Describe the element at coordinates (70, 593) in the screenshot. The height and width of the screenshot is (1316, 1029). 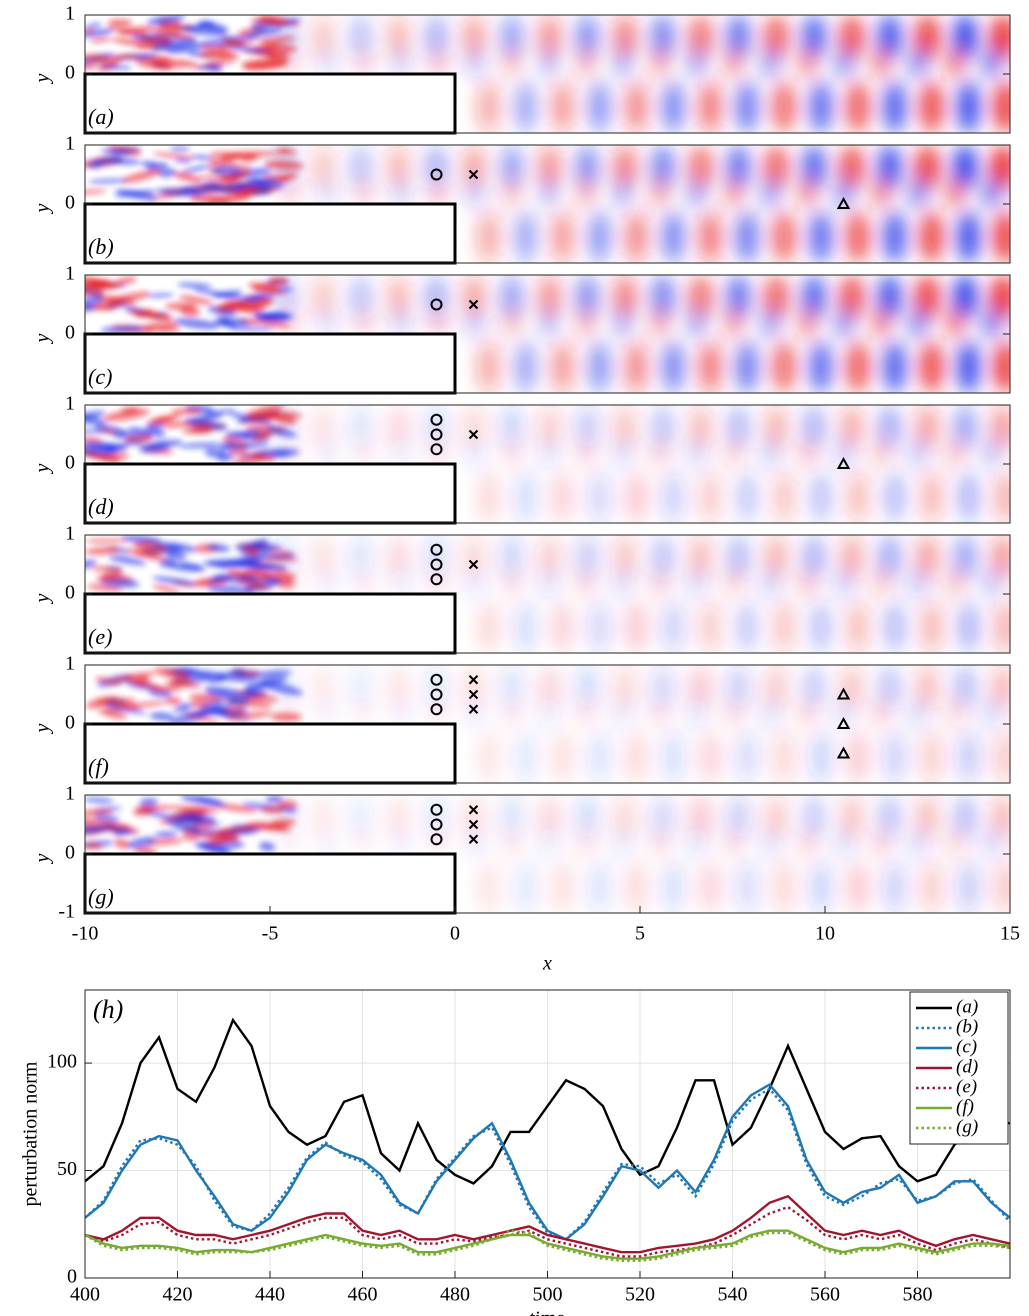
I see `y-tick-label: 0` at that location.